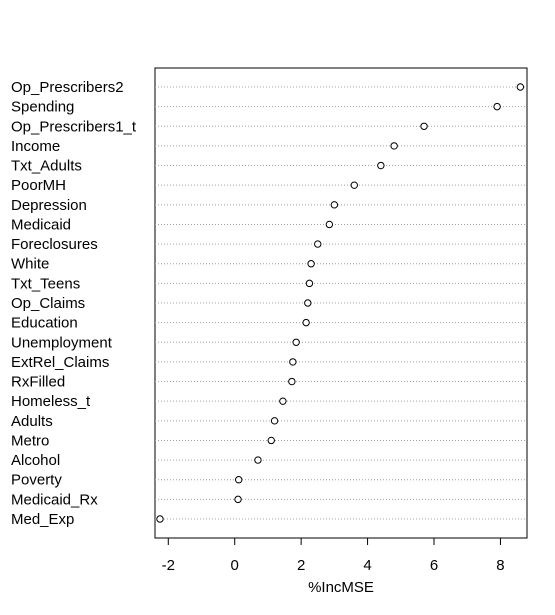 This screenshot has height=615, width=555. I want to click on x-tick-label: 8, so click(500, 565).